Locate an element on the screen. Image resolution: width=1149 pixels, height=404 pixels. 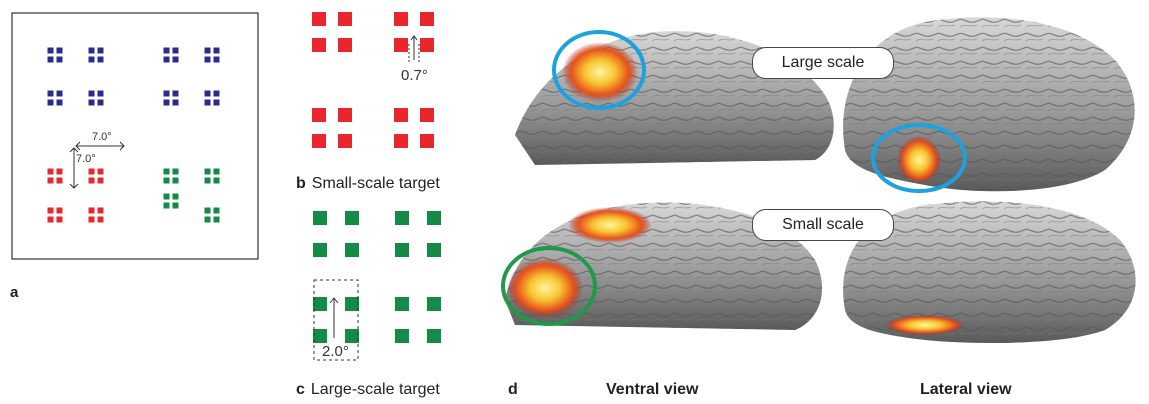
panel-c-caption: c Large-scale target is located at coordinates (368, 390).